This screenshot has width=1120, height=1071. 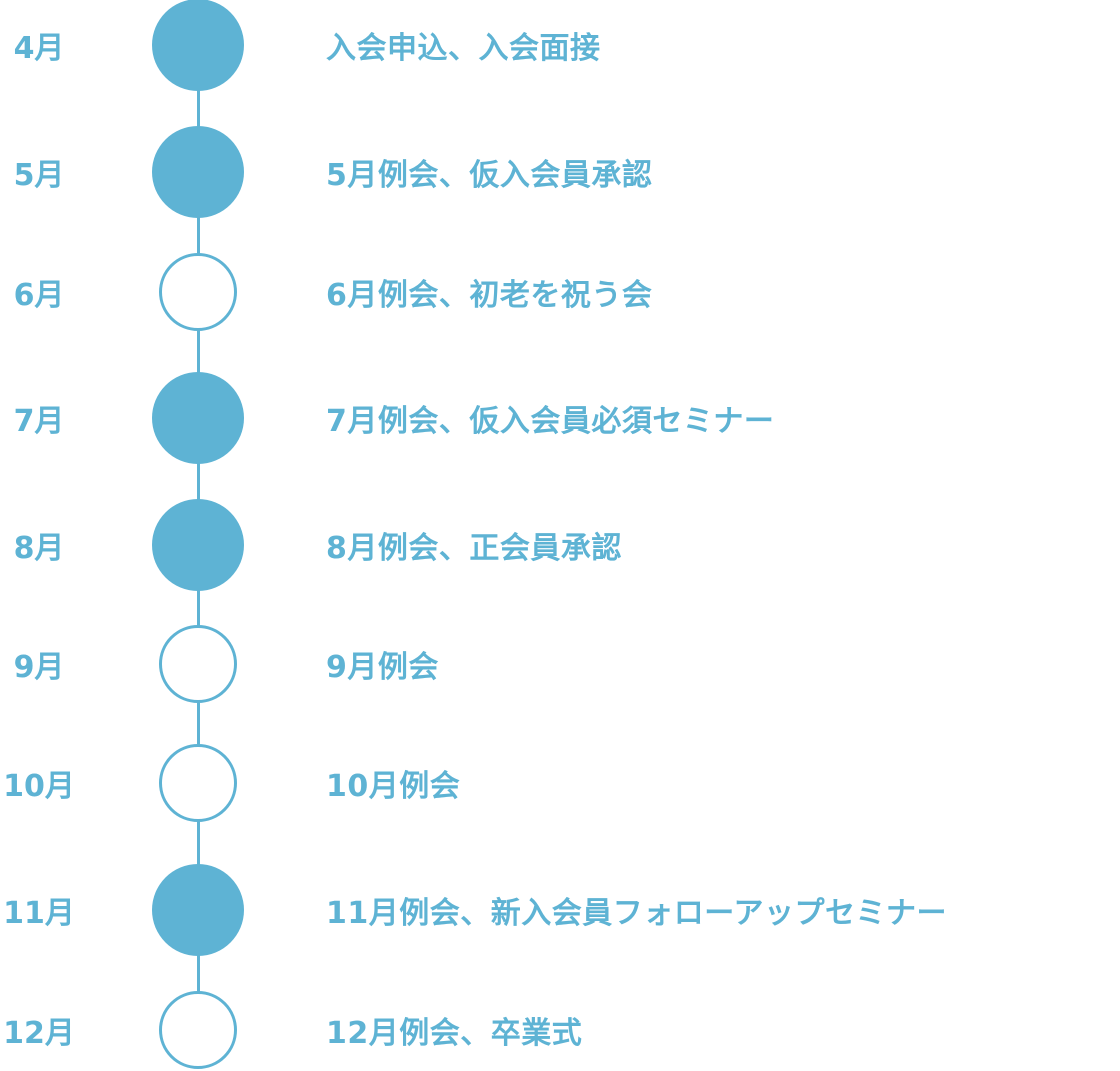 What do you see at coordinates (474, 548) in the screenshot?
I see `event-label: 8月例会、正会員承認` at bounding box center [474, 548].